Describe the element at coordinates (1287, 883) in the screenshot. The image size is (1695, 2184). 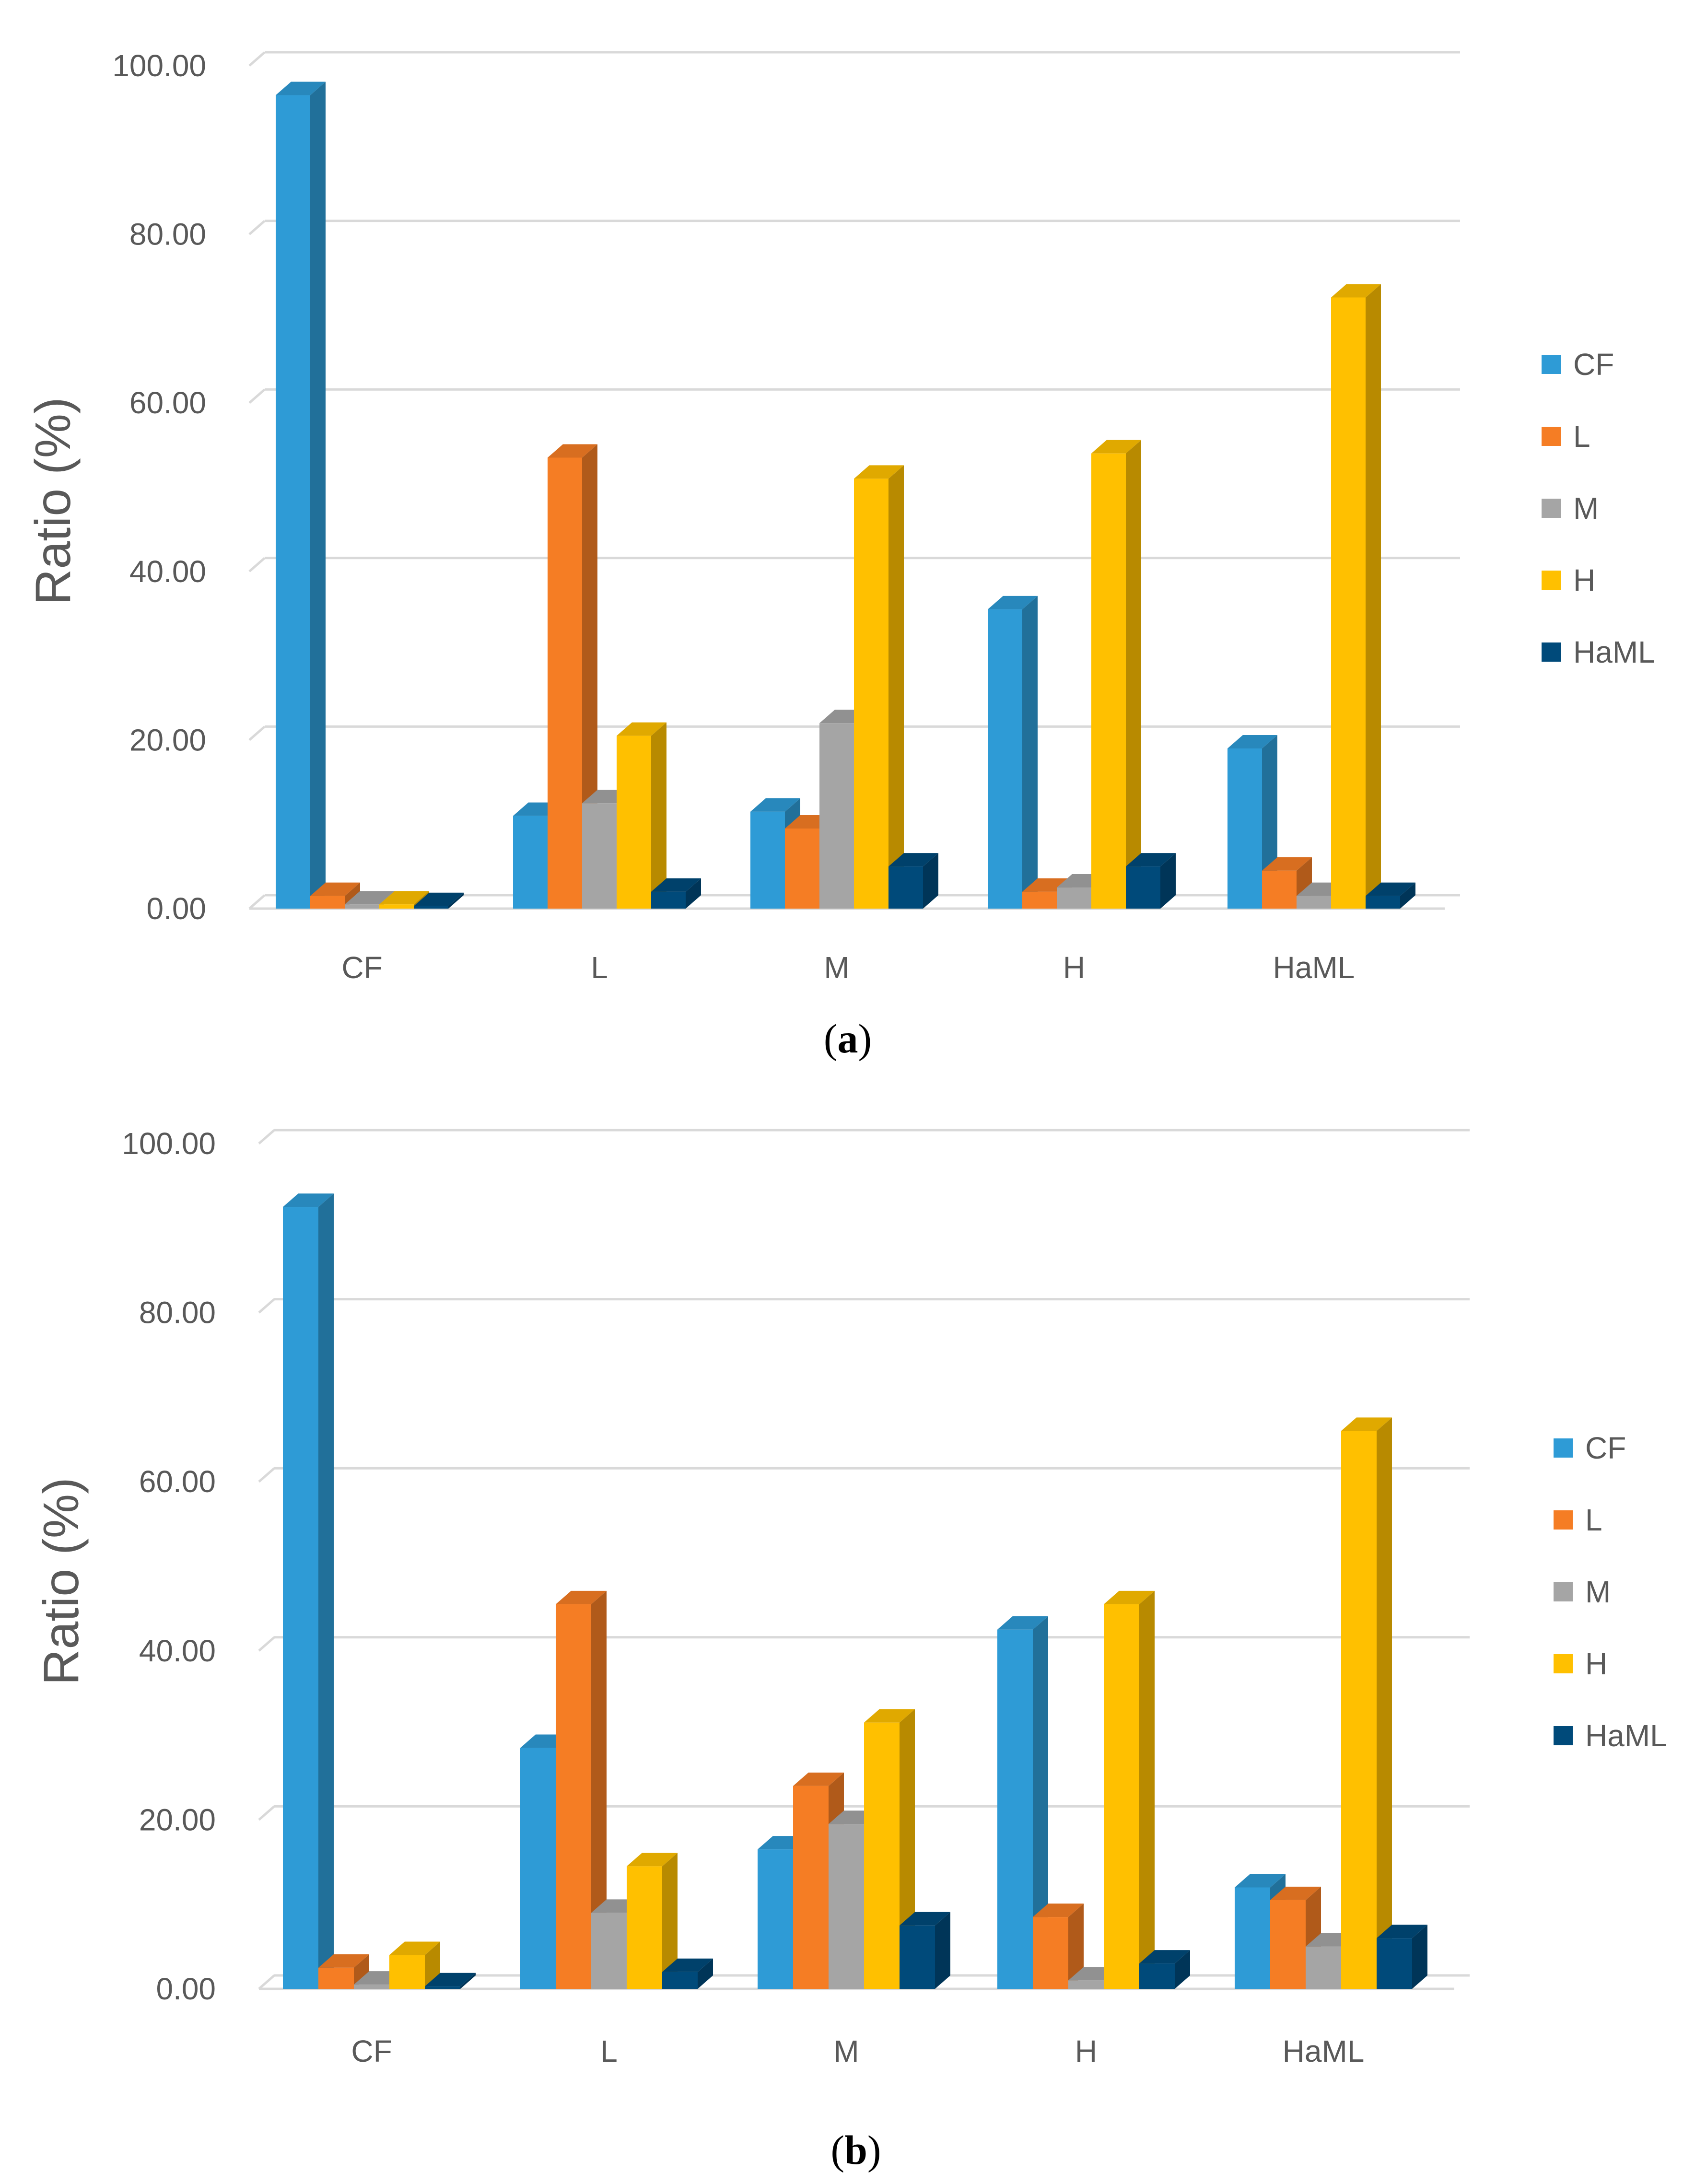
I see `bar-haml-l` at that location.